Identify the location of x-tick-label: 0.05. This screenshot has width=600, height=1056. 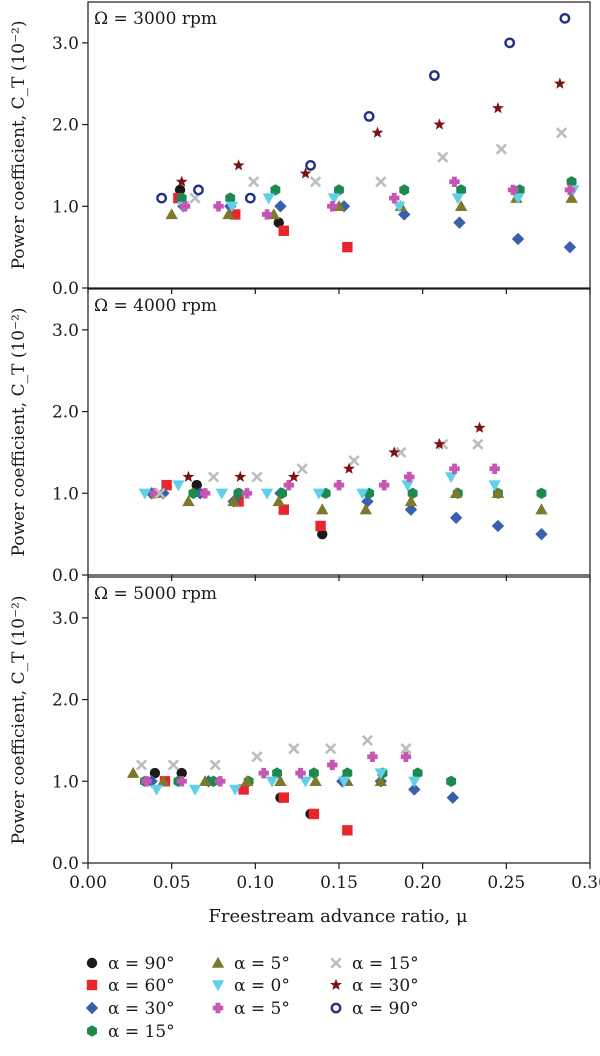
(172, 883).